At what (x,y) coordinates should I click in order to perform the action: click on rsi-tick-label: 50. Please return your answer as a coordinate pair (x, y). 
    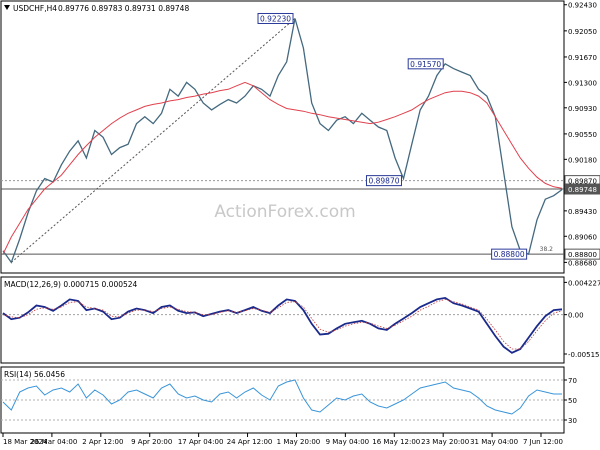
    Looking at the image, I should click on (572, 401).